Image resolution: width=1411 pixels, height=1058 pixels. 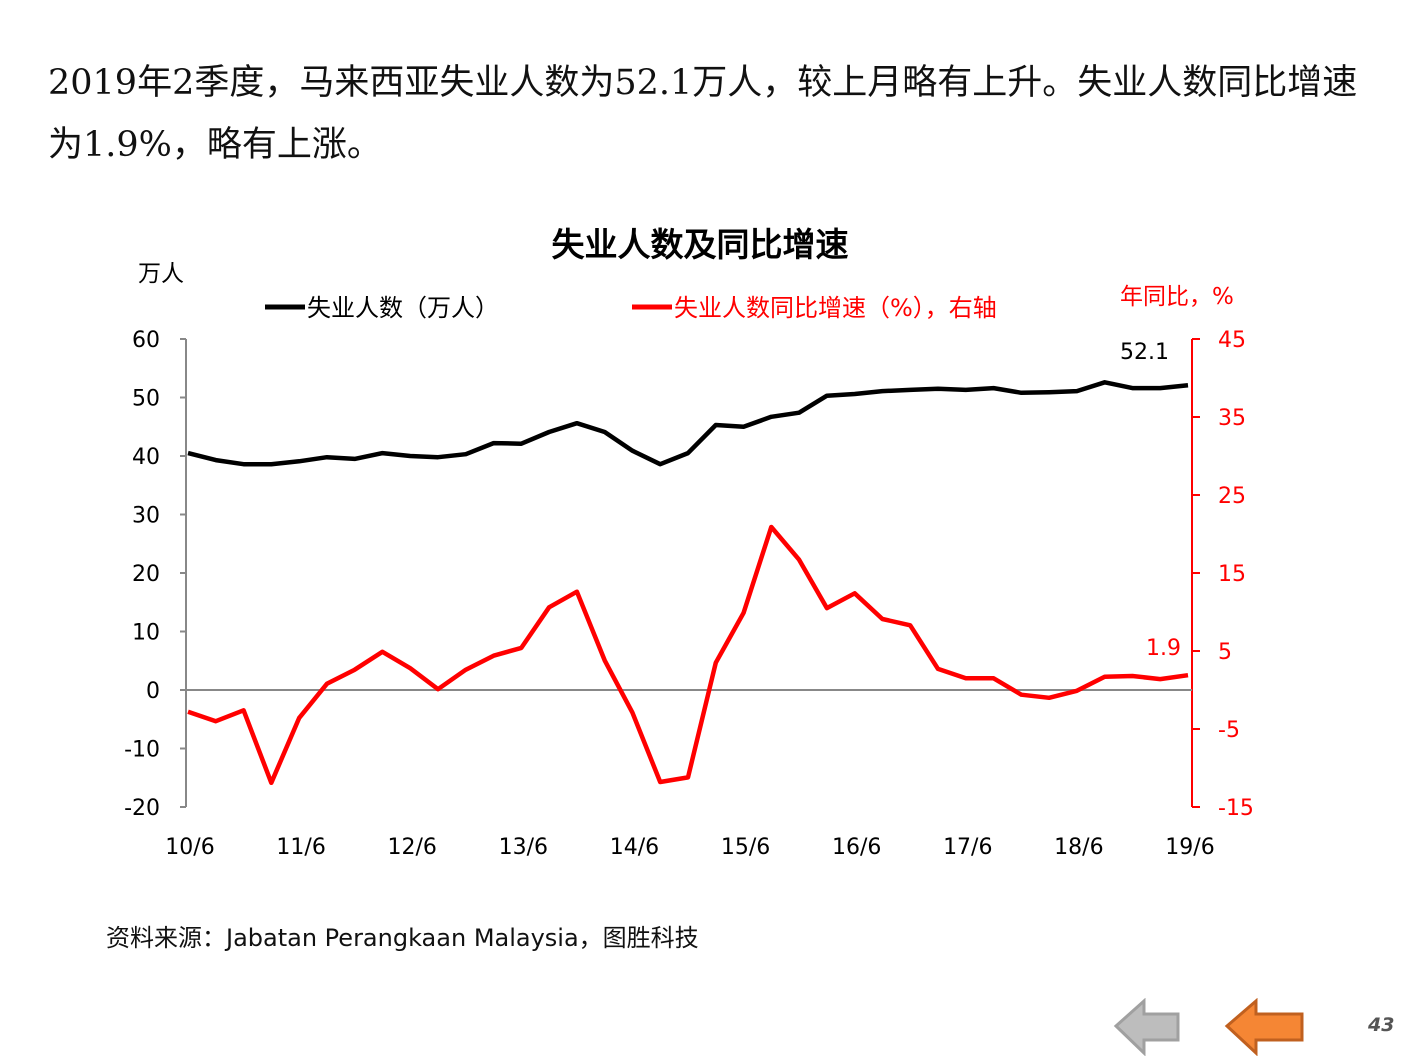 What do you see at coordinates (700, 244) in the screenshot?
I see `chart-title: 失业人数及同比增速` at bounding box center [700, 244].